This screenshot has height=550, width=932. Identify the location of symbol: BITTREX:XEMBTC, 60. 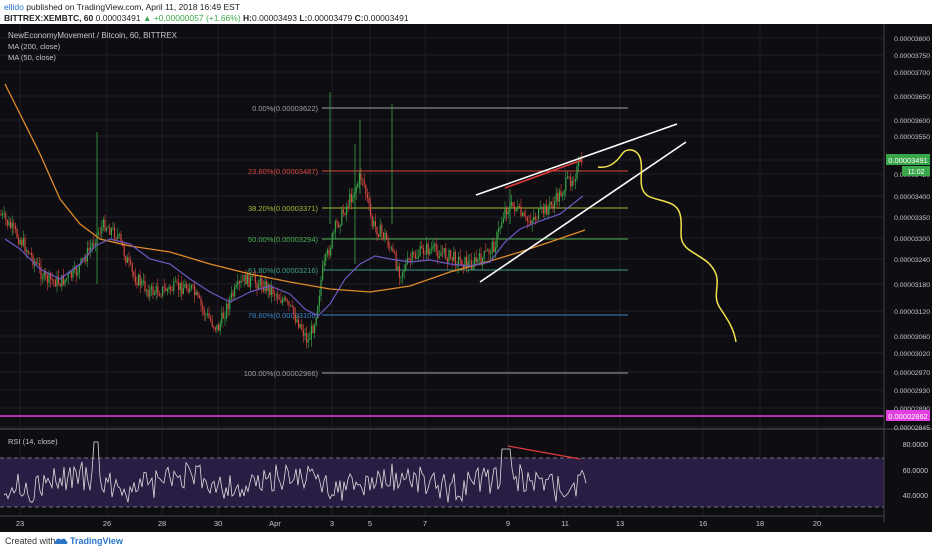
(49, 18).